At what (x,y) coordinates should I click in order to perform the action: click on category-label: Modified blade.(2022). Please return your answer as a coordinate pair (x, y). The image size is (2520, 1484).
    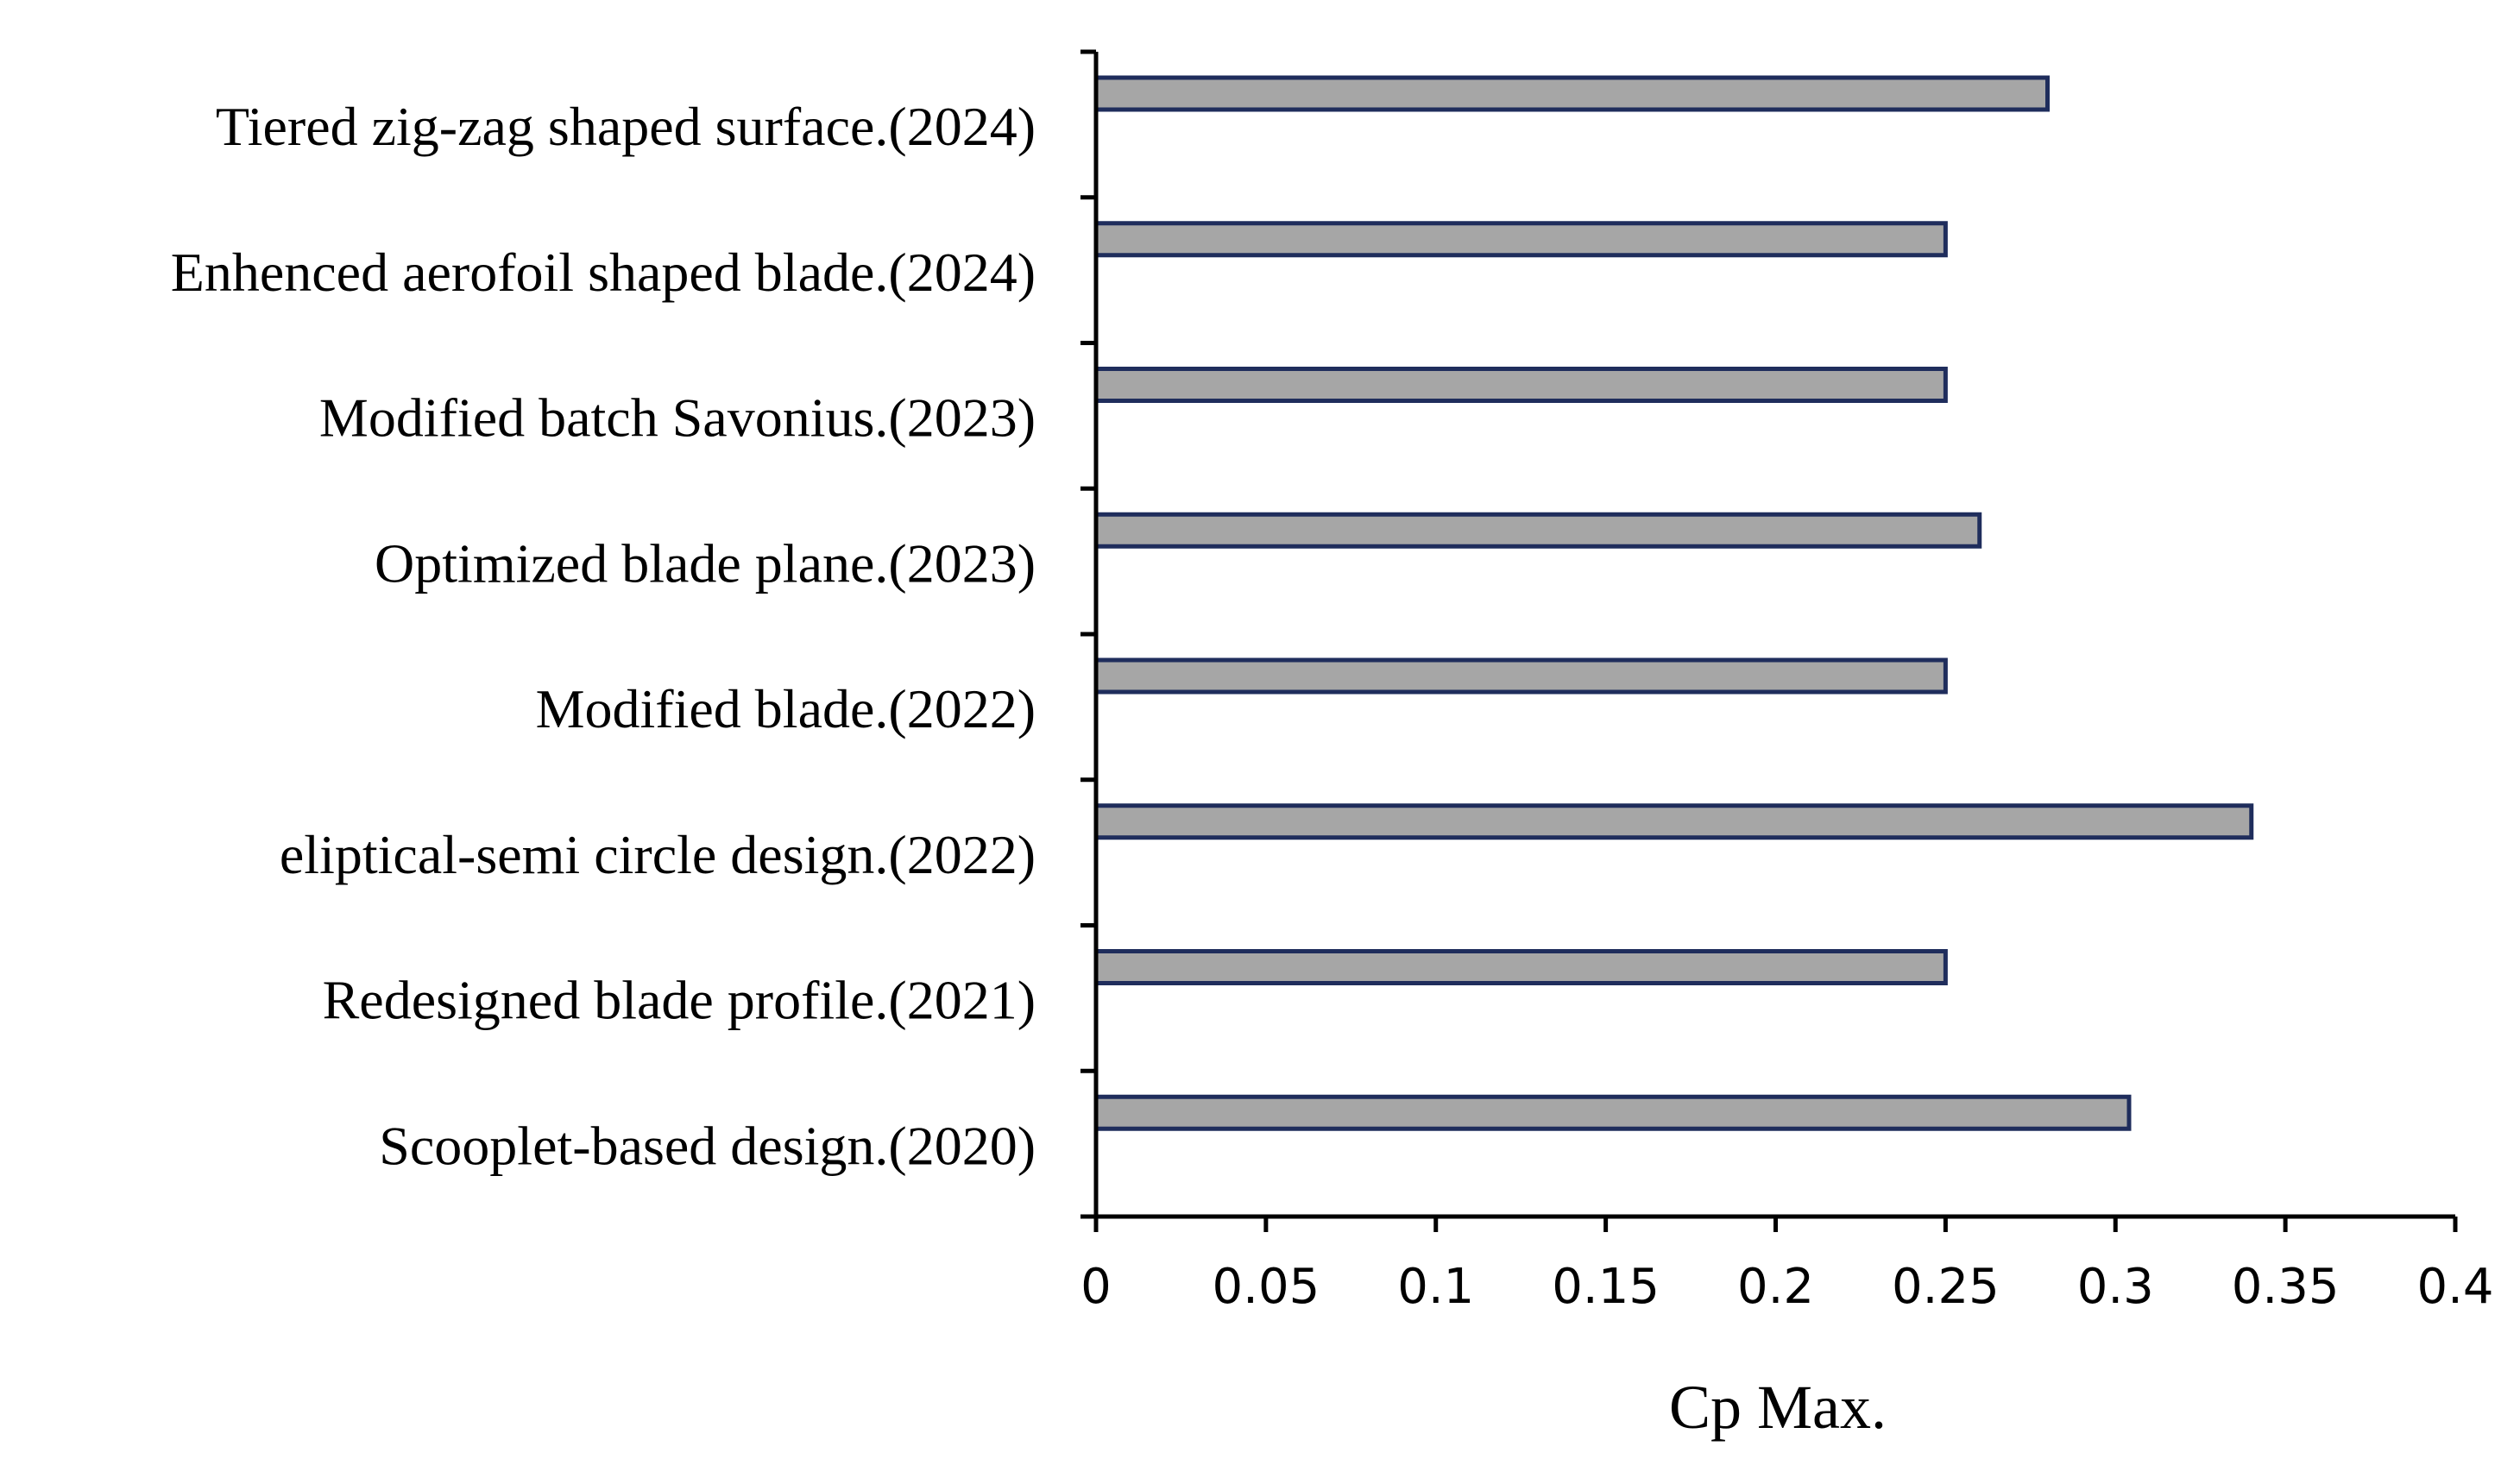
    Looking at the image, I should click on (786, 708).